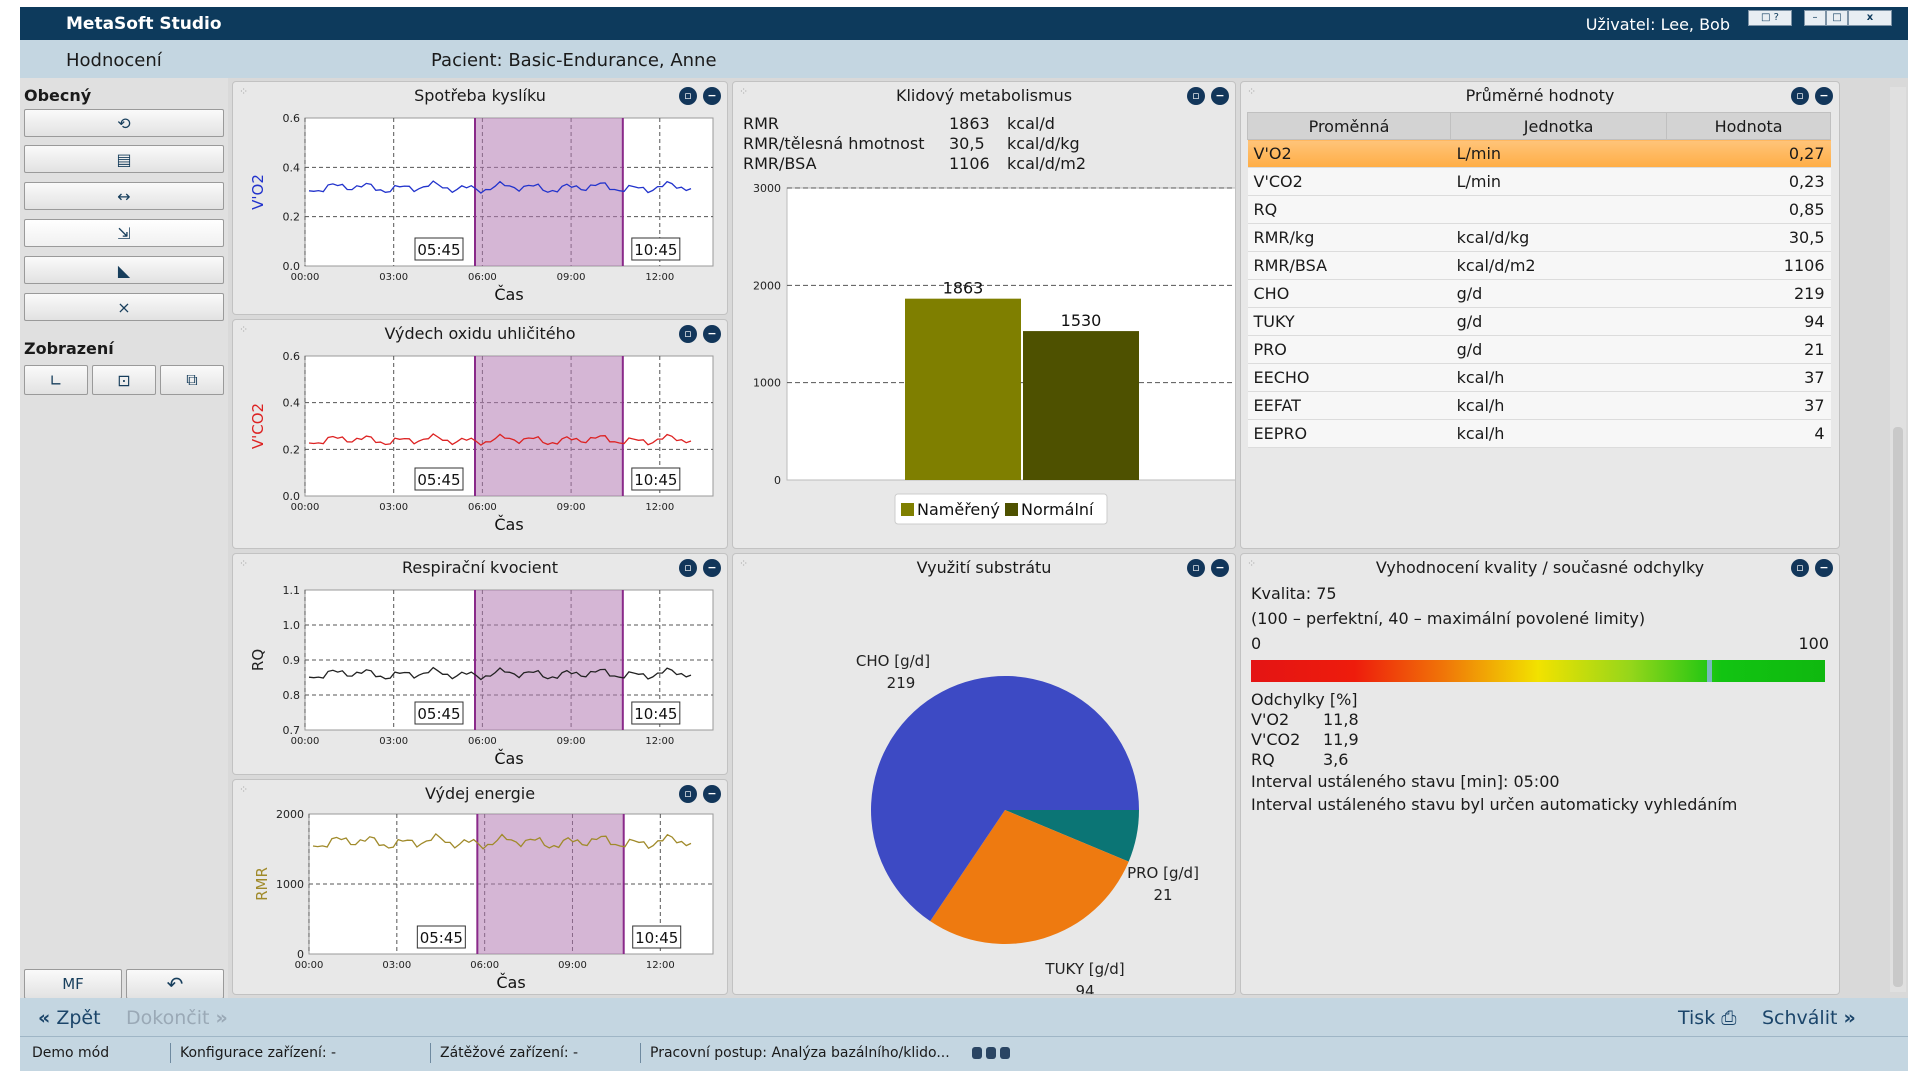 Image resolution: width=1920 pixels, height=1080 pixels. Describe the element at coordinates (124, 380) in the screenshot. I see `zoom-fit-button: ⊡` at that location.